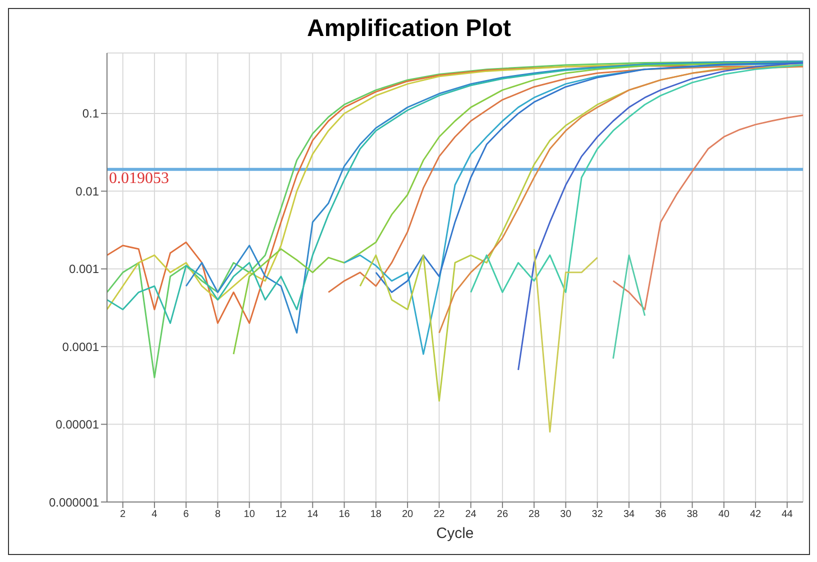 This screenshot has width=817, height=562. Describe the element at coordinates (250, 514) in the screenshot. I see `x-tick-label: 10` at that location.